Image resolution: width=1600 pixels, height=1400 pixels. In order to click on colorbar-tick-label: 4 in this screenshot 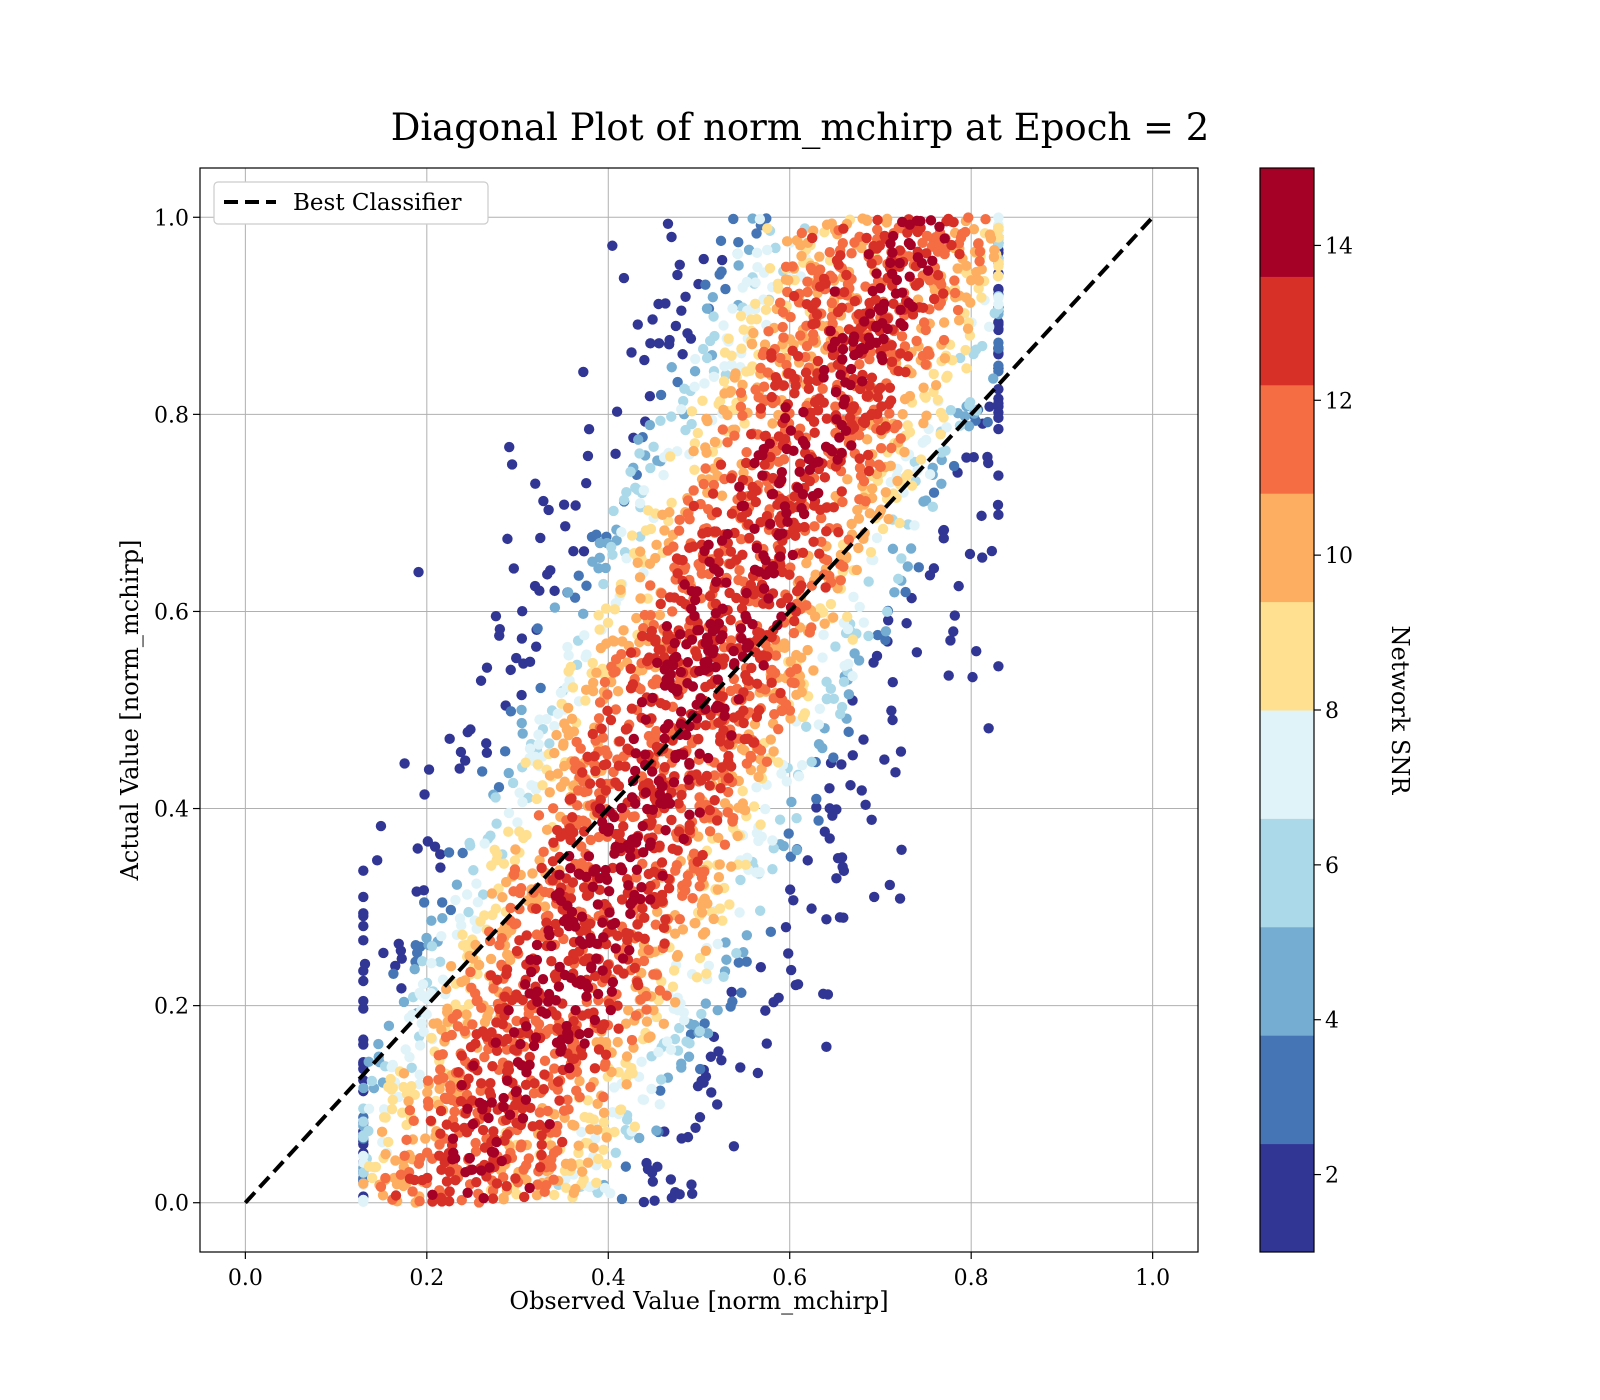, I will do `click(1332, 1021)`.